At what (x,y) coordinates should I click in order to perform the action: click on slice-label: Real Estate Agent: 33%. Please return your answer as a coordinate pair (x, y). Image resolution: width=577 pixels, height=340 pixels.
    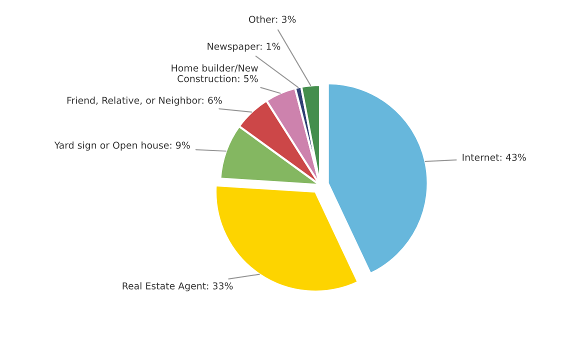
    Looking at the image, I should click on (177, 287).